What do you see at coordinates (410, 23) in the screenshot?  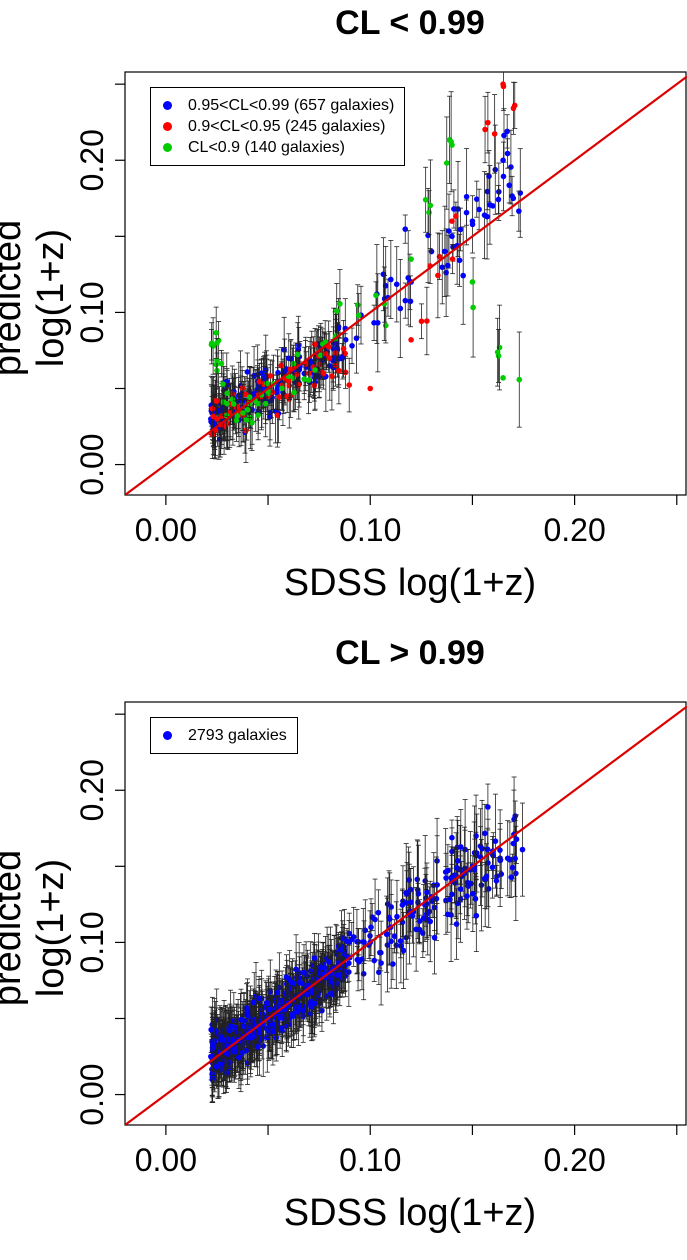 I see `chart-title: CL < 0.99` at bounding box center [410, 23].